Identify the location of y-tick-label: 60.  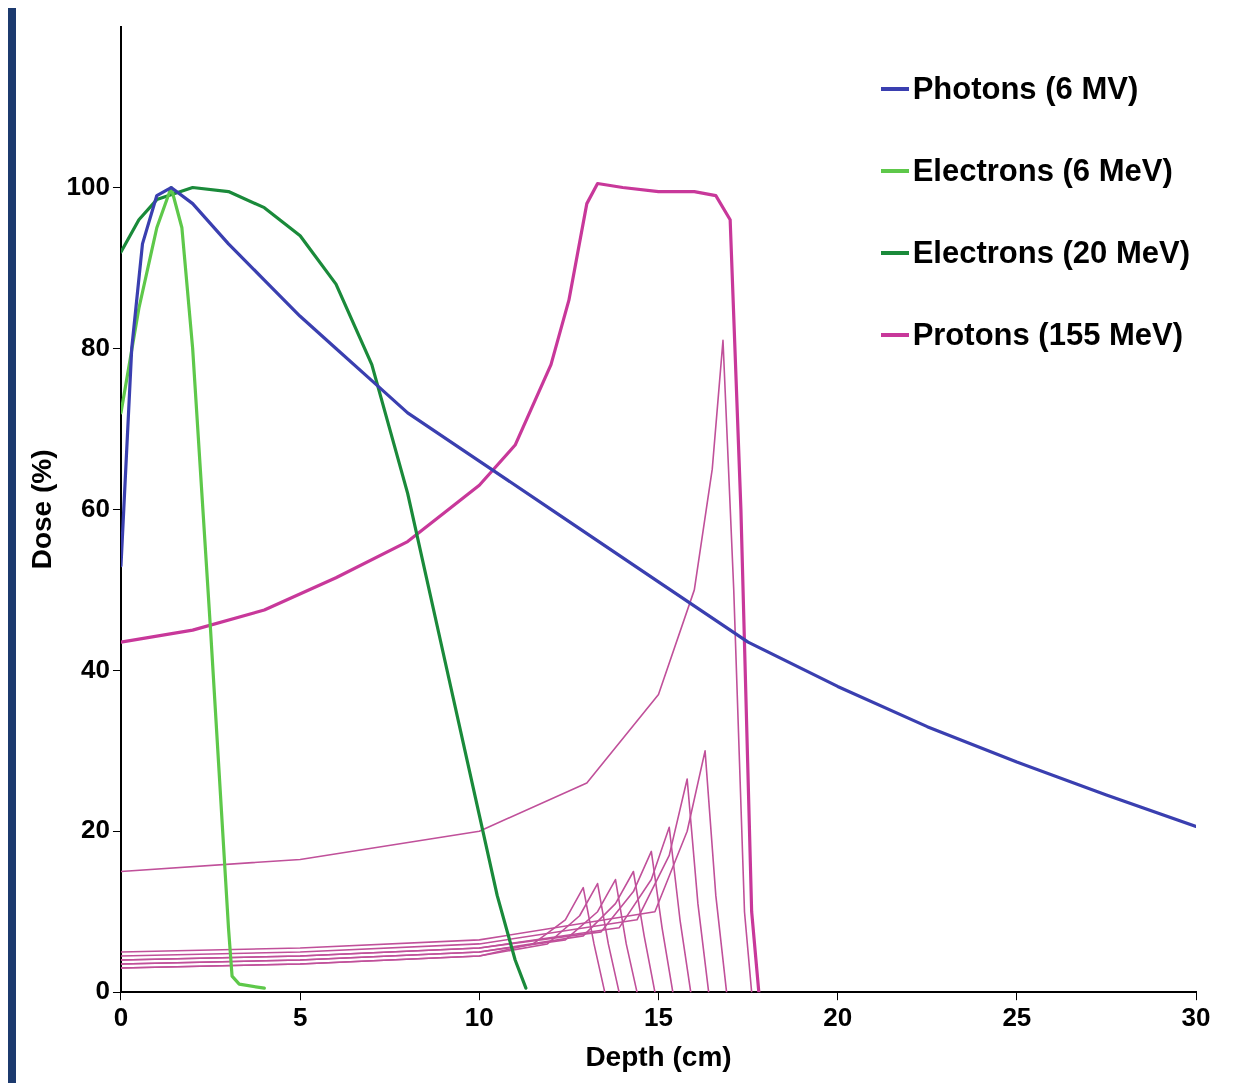
(95, 507).